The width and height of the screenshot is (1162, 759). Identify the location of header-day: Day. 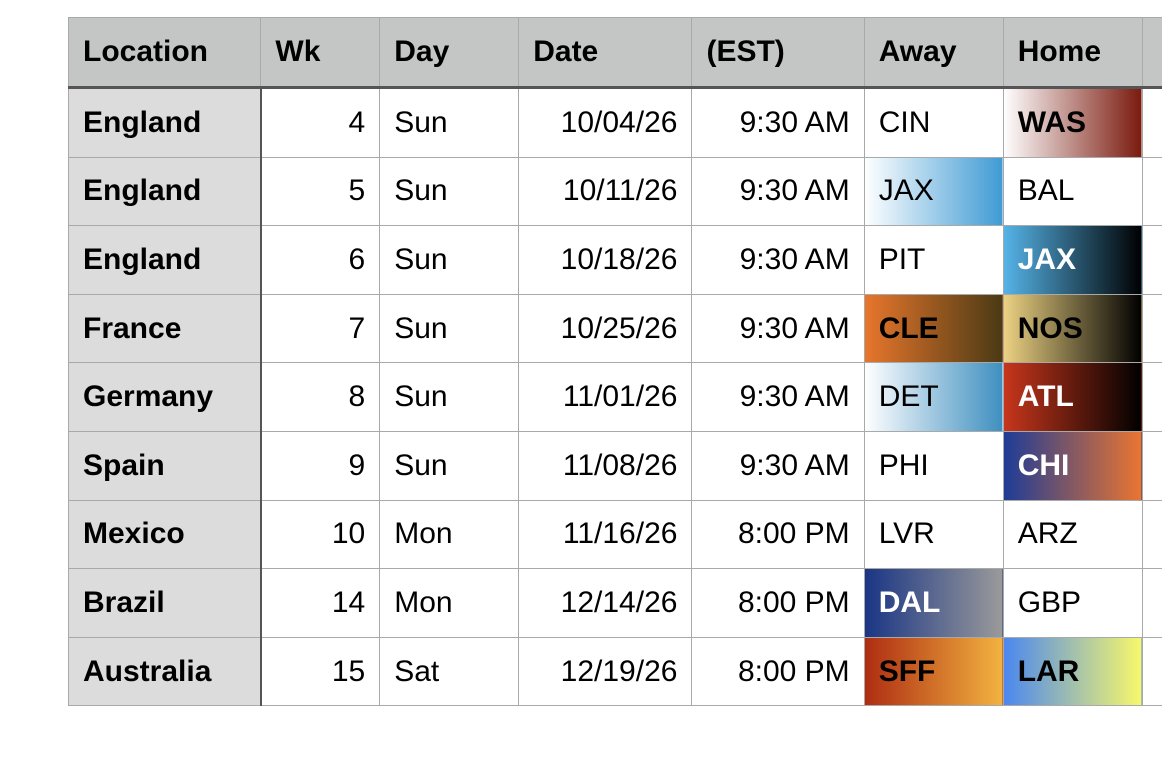
(449, 53).